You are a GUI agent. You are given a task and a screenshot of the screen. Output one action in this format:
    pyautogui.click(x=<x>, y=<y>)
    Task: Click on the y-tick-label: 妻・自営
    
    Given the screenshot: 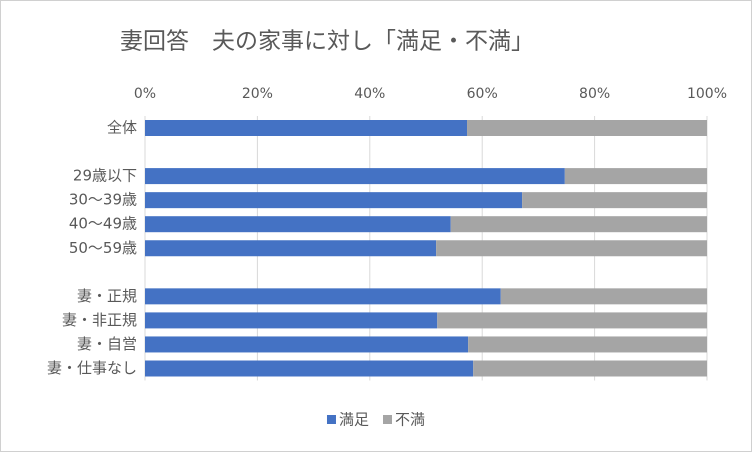 What is the action you would take?
    pyautogui.click(x=107, y=344)
    